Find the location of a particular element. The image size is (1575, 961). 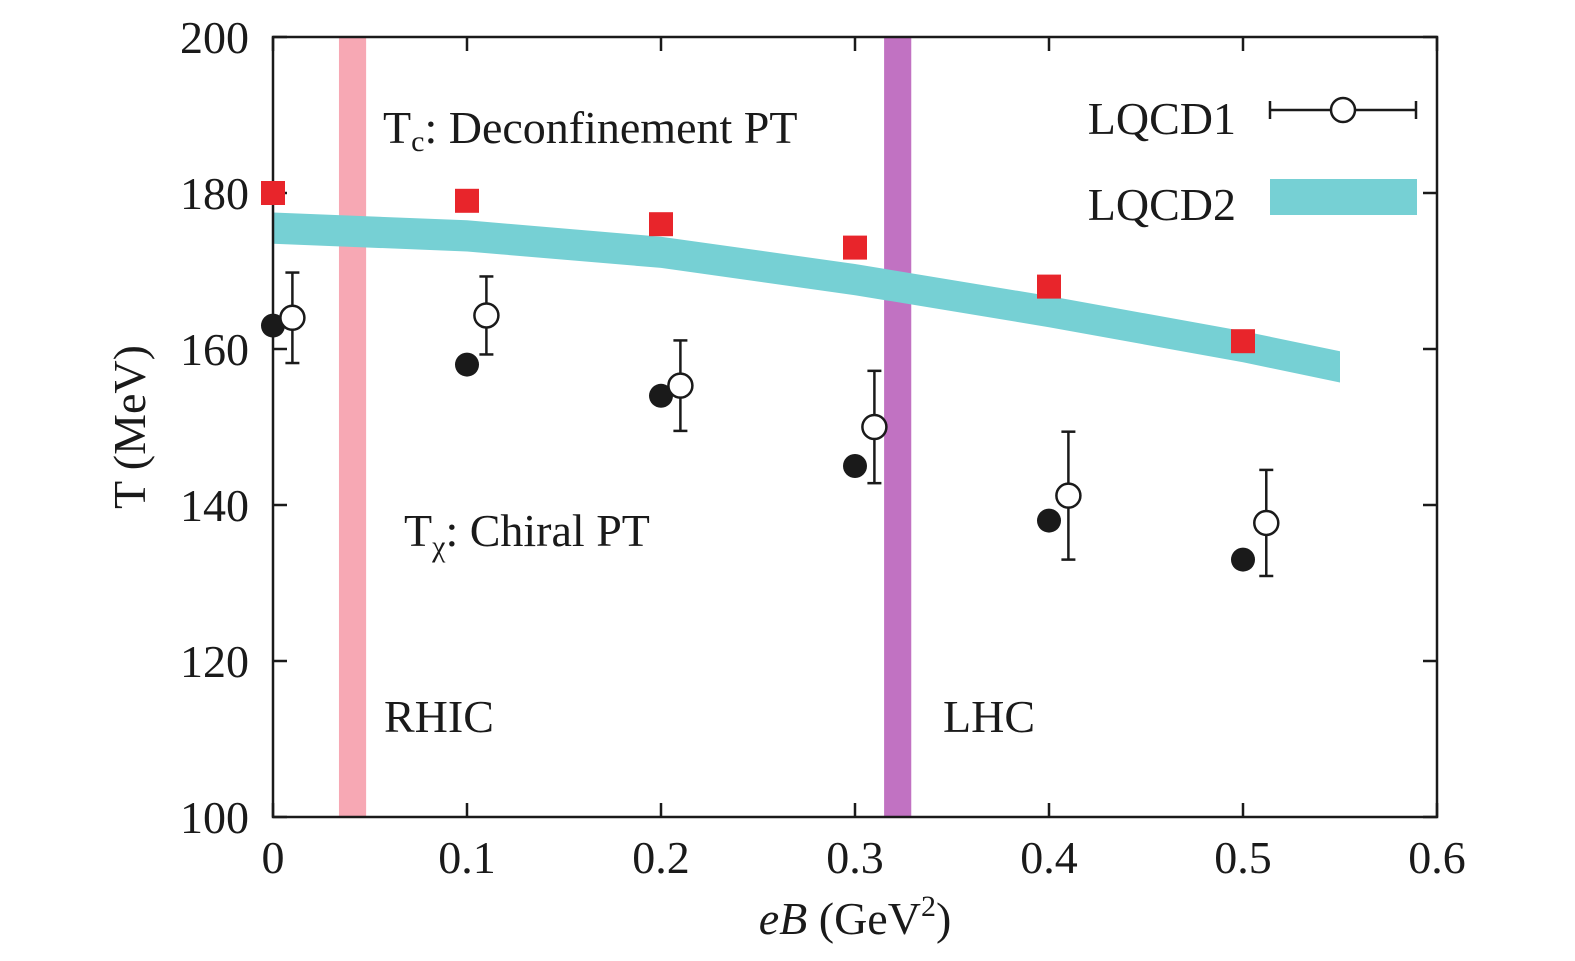

chiral-rest: : Chiral PT is located at coordinates (547, 530).